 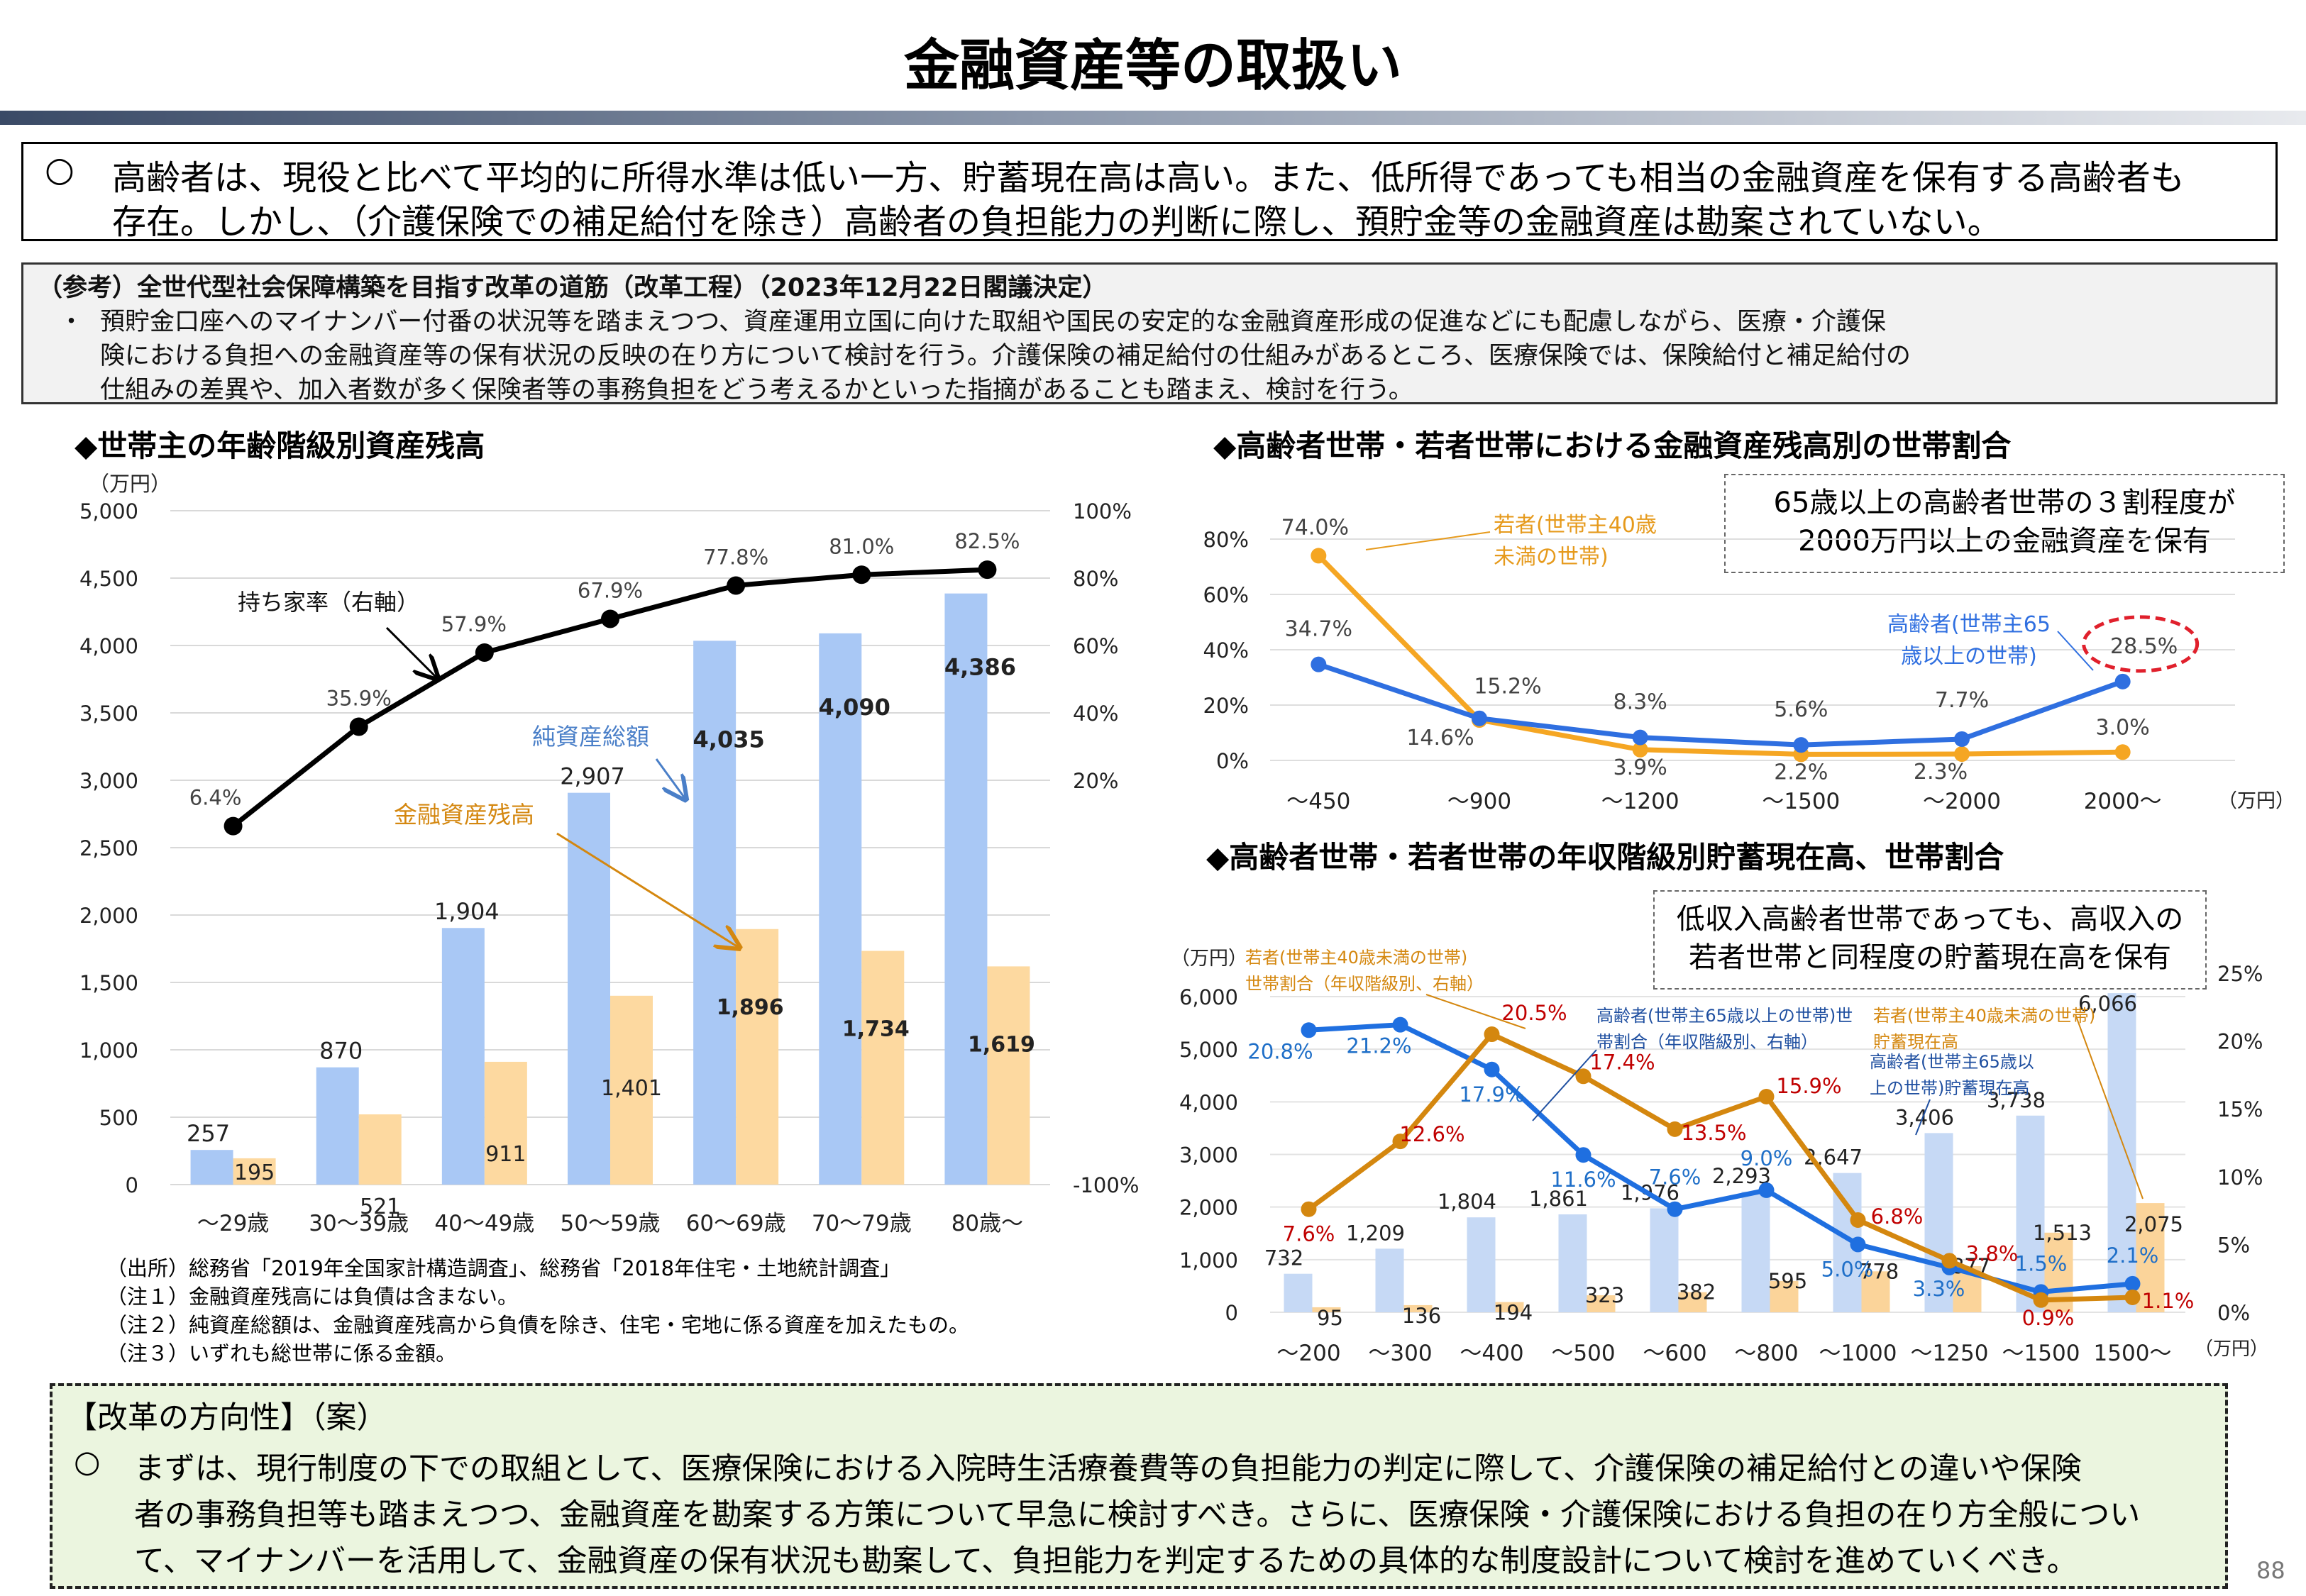 What do you see at coordinates (1583, 1353) in the screenshot?
I see `chart3-xtick: ～500` at bounding box center [1583, 1353].